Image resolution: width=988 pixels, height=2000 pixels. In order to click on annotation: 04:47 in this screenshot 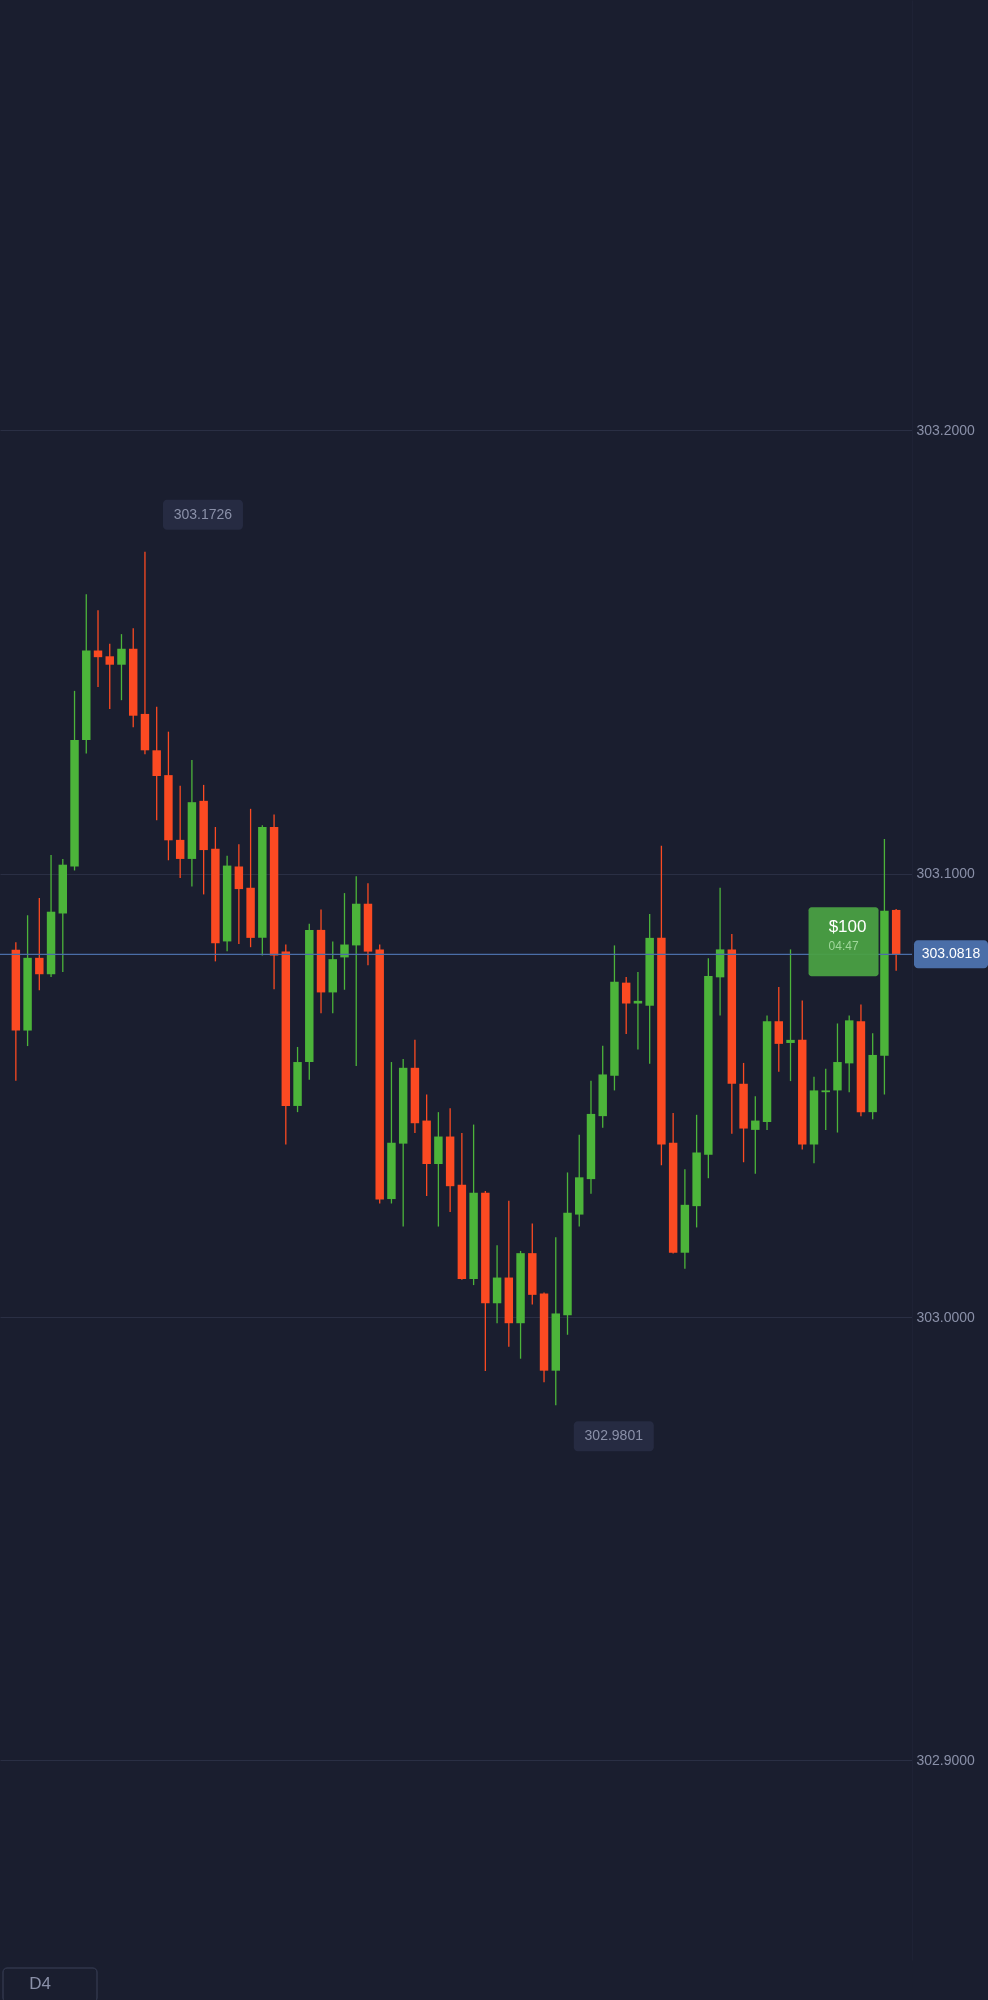, I will do `click(843, 946)`.